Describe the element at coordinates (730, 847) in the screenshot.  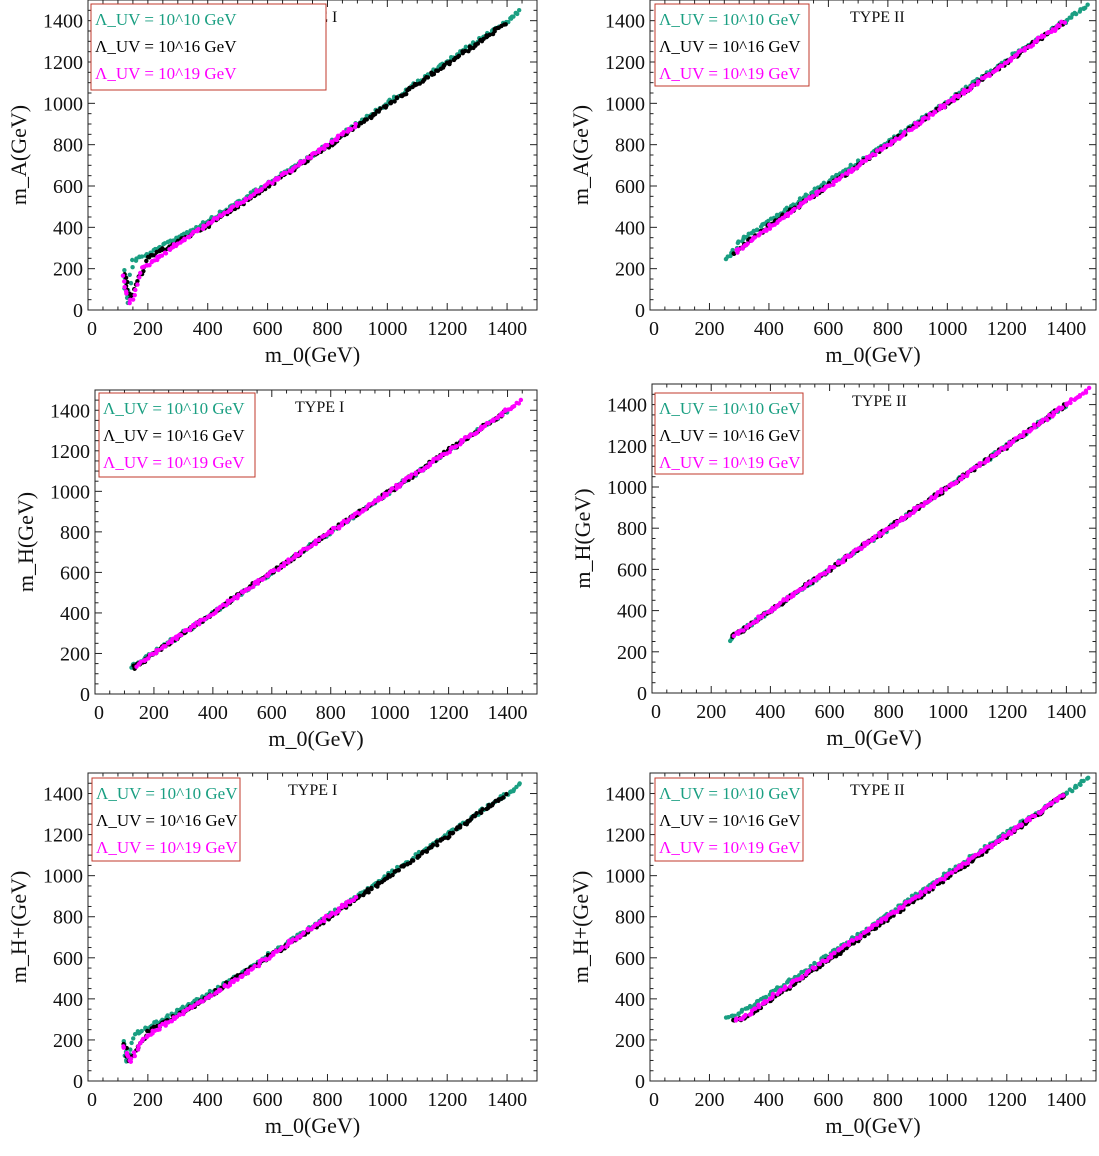
I see `legend-entry: Λ_UV = 10^19 GeV` at that location.